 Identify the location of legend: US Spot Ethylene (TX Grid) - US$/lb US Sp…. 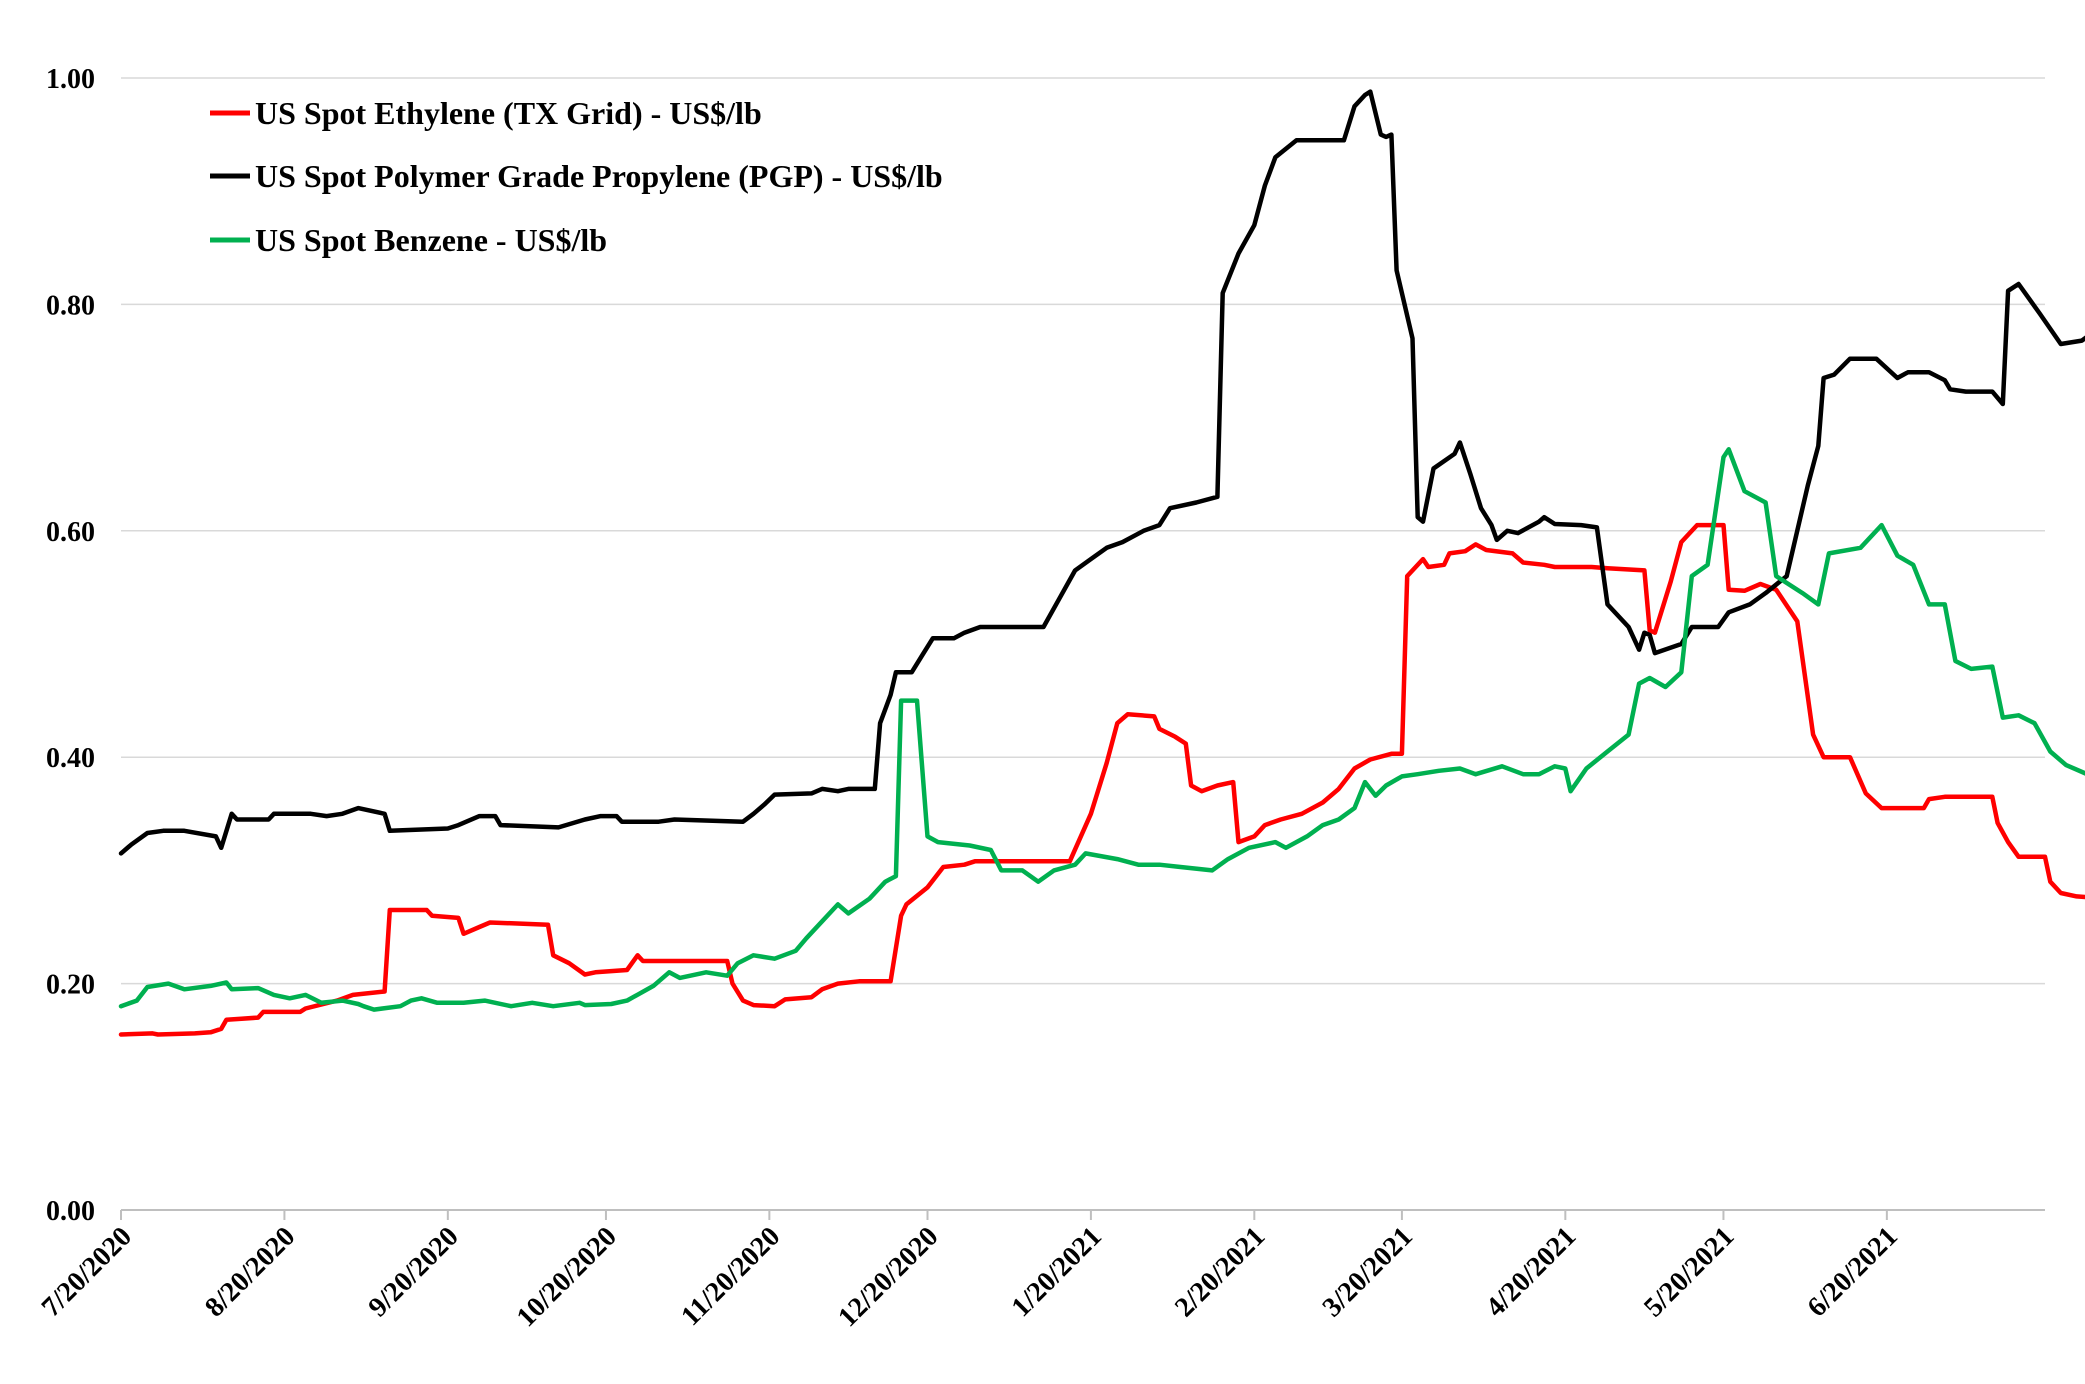
(576, 176).